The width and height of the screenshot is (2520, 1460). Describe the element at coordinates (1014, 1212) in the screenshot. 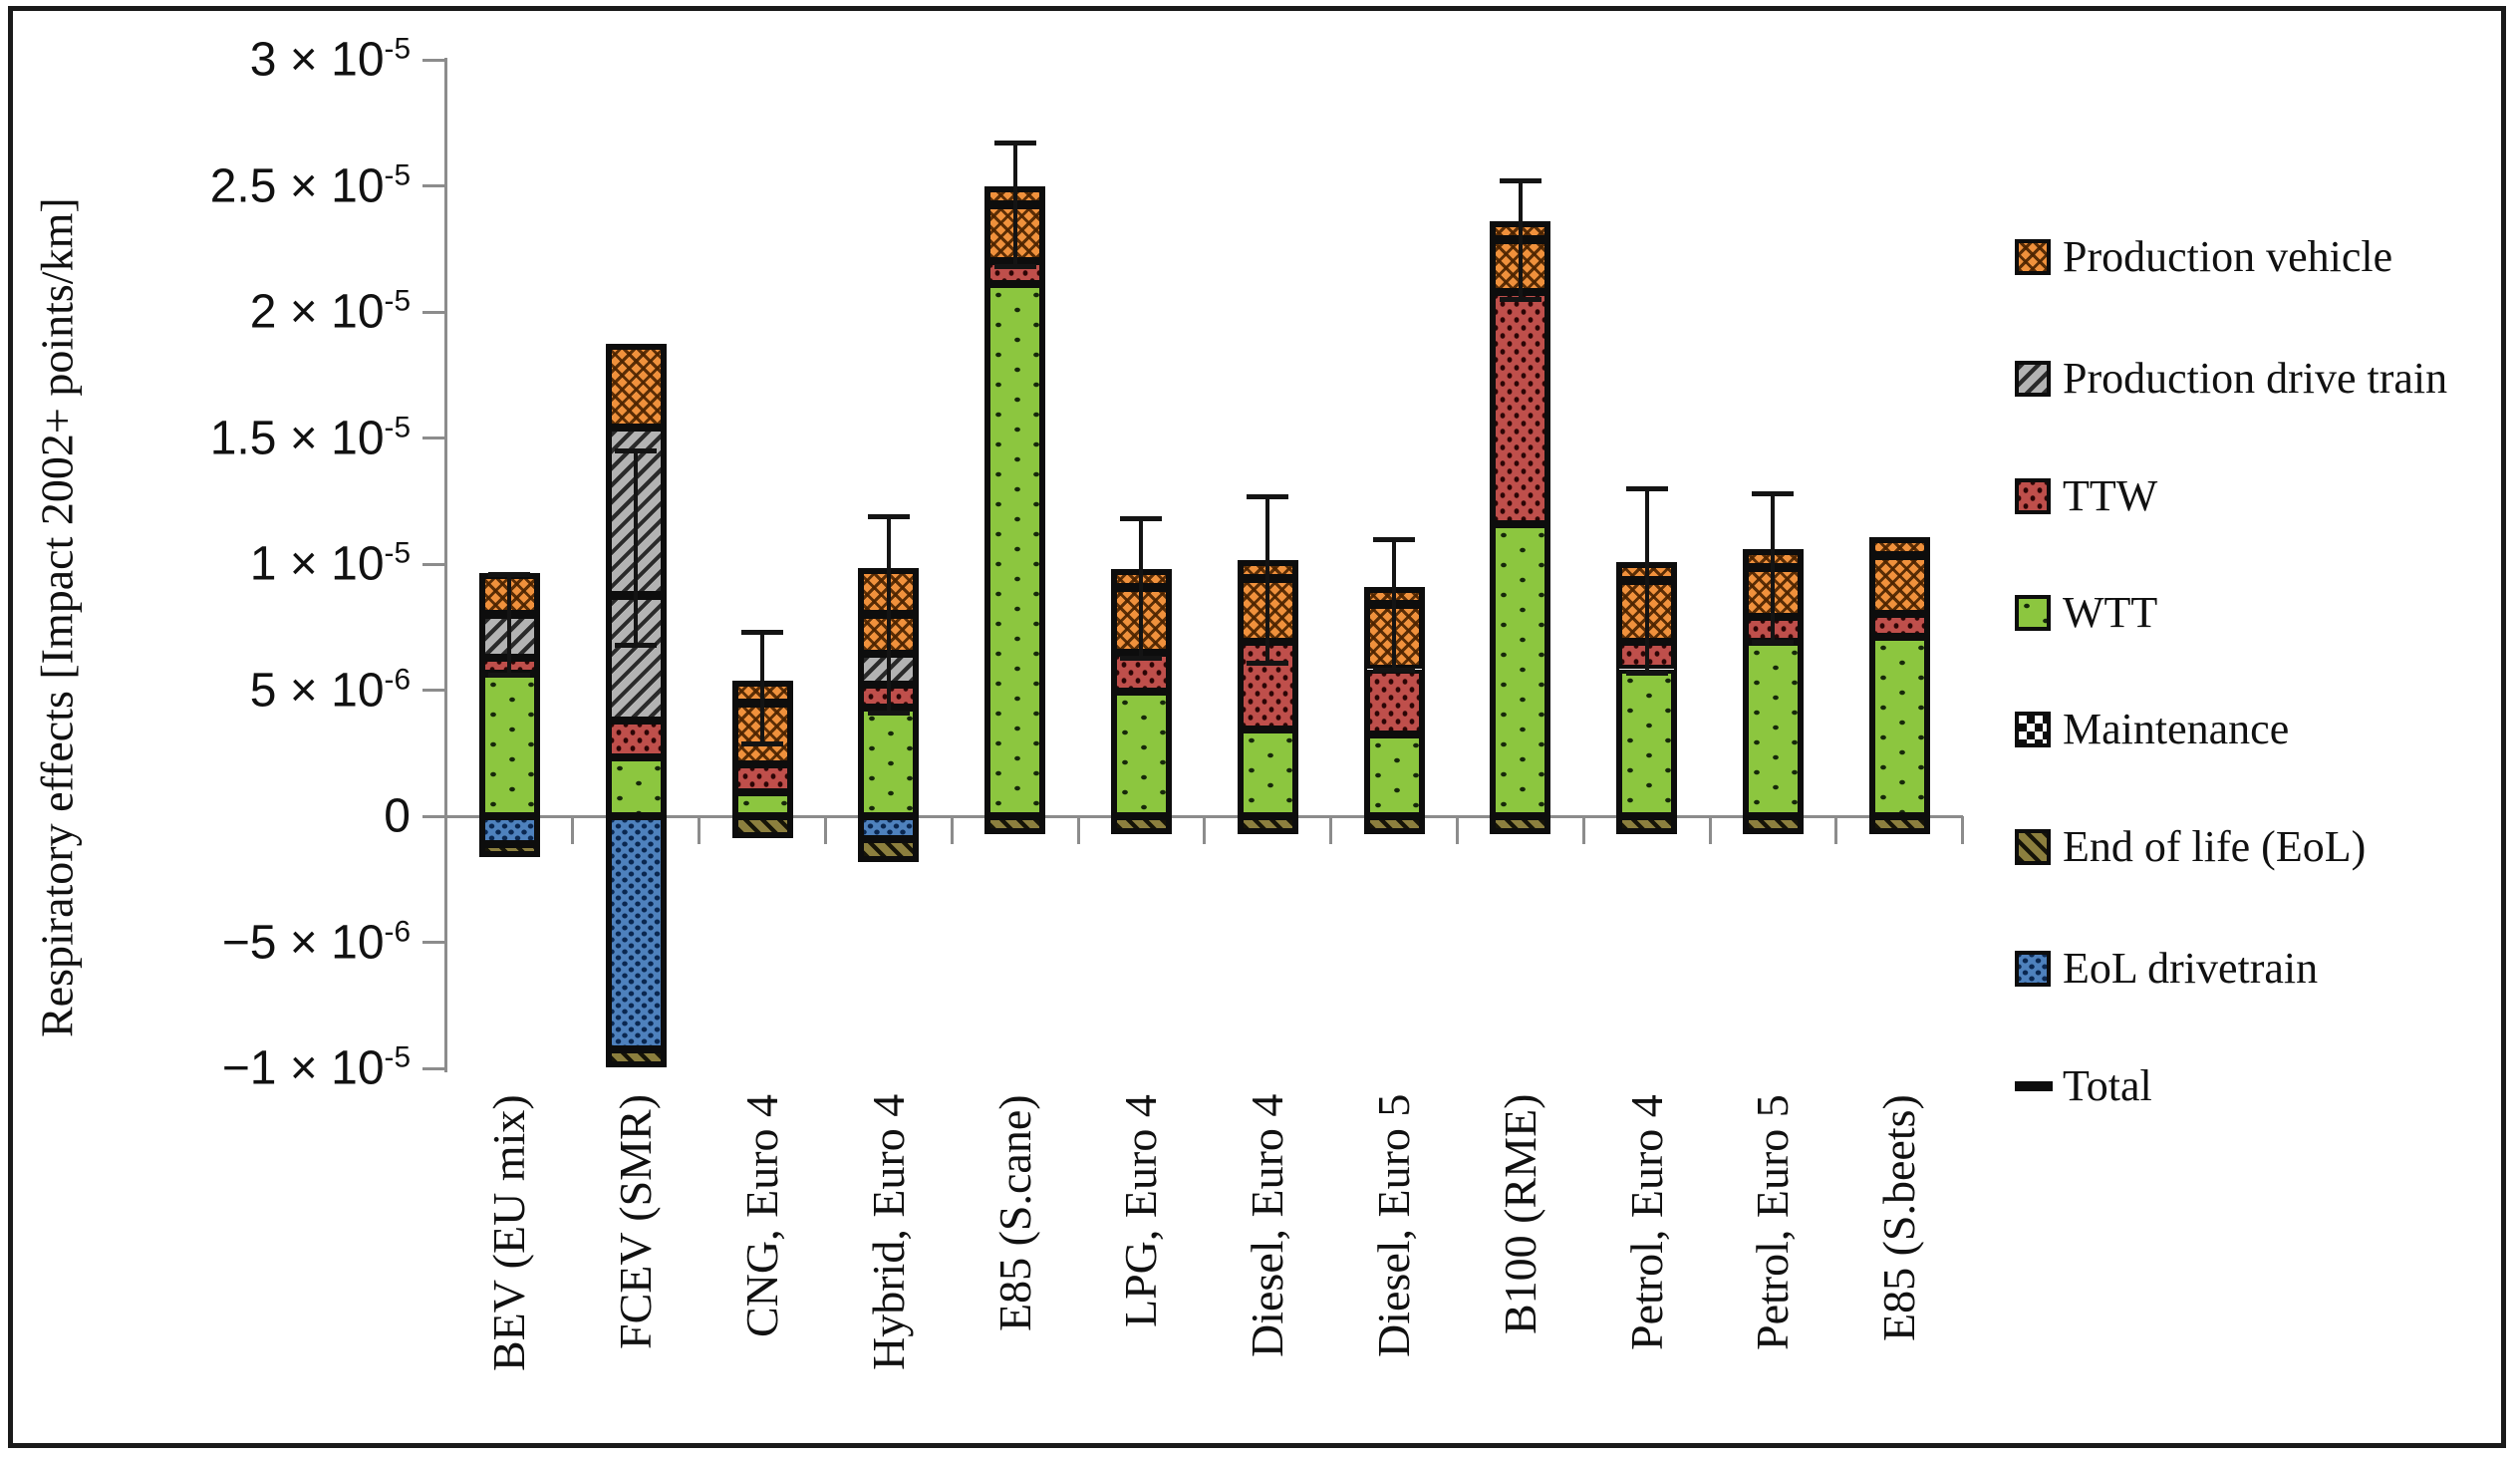

I see `x-axis-label: E85 (S.cane)` at that location.